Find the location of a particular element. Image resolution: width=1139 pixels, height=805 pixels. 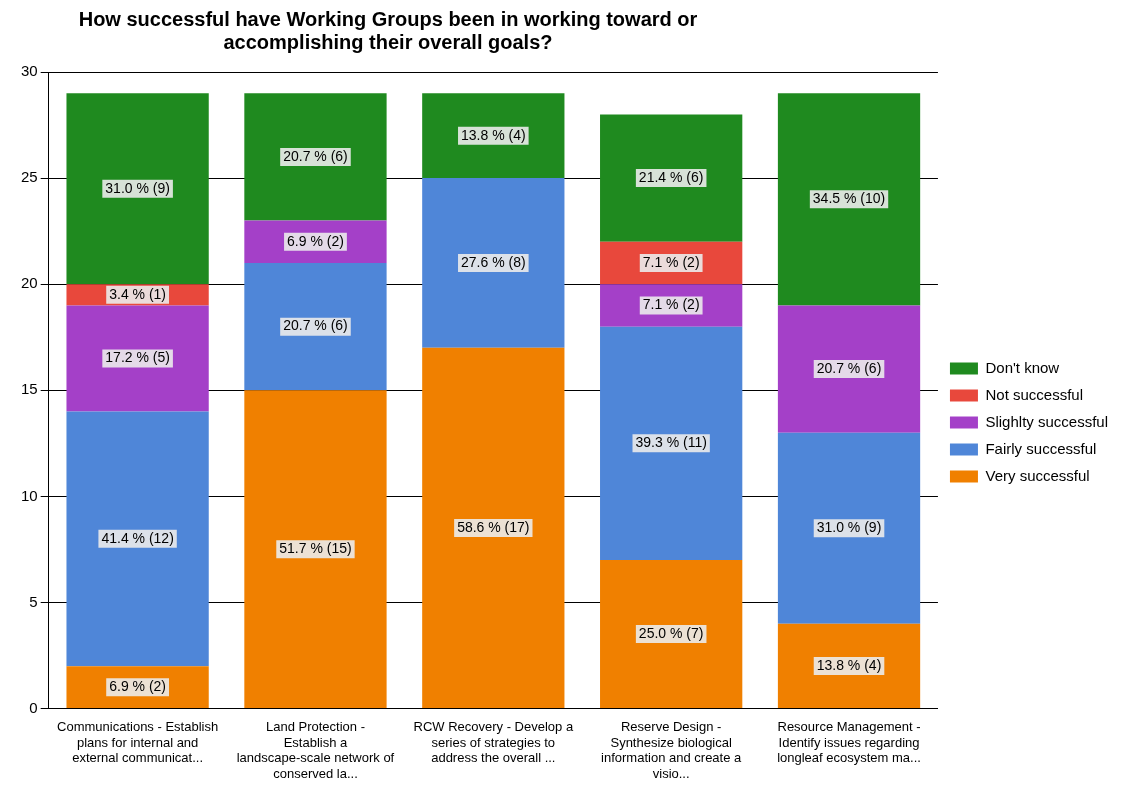

y-tick-label: 20 is located at coordinates (29, 283).